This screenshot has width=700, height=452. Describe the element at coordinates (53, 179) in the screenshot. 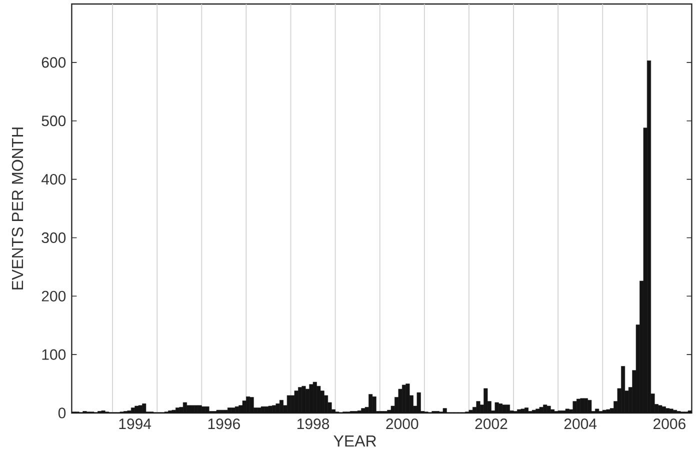

I see `y-tick-label: 400` at that location.